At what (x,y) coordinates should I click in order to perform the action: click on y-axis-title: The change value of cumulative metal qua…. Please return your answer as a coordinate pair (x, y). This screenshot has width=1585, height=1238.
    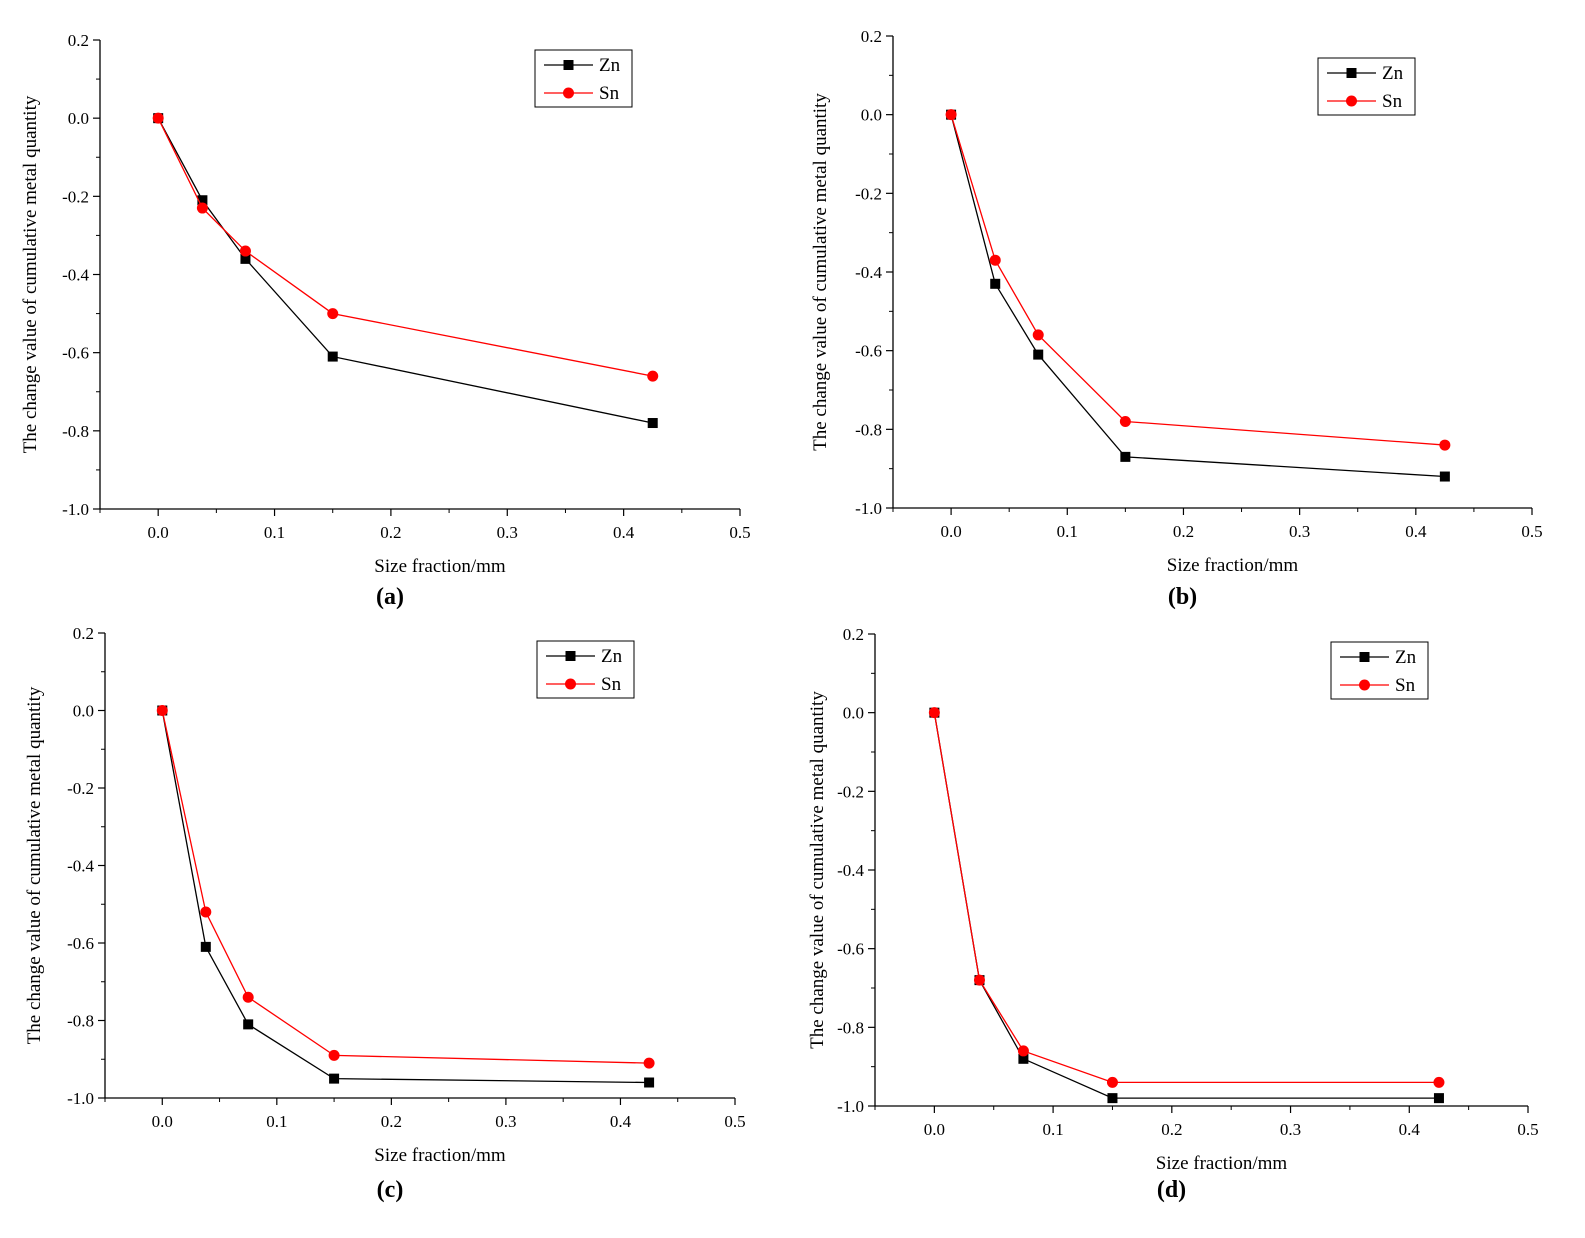
    Looking at the image, I should click on (34, 865).